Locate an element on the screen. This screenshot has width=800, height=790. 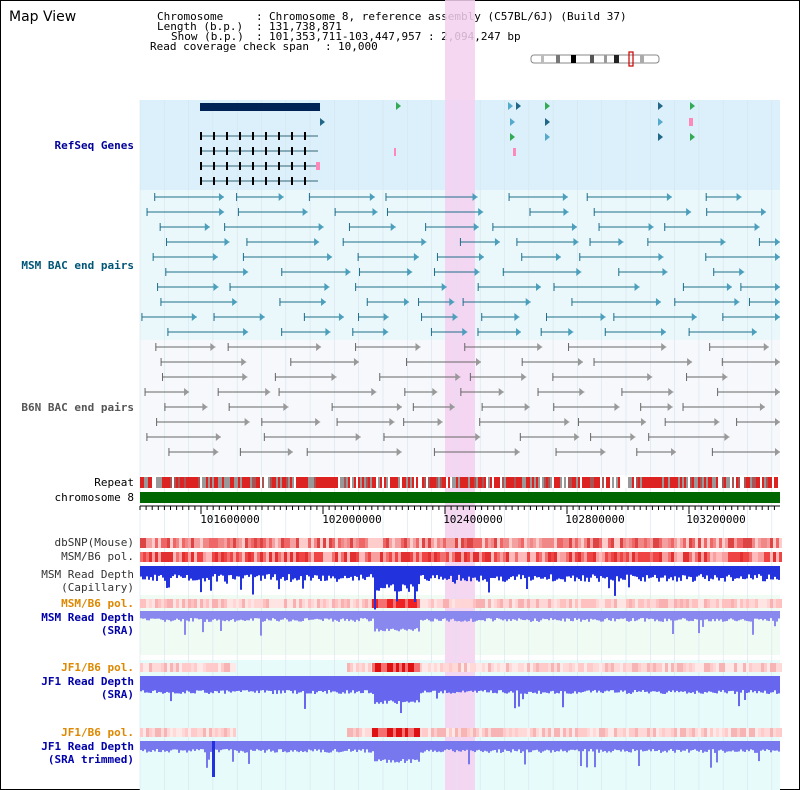
track-label-jf1-b6-pol-2: JF1/B6 pol. is located at coordinates (97, 732).